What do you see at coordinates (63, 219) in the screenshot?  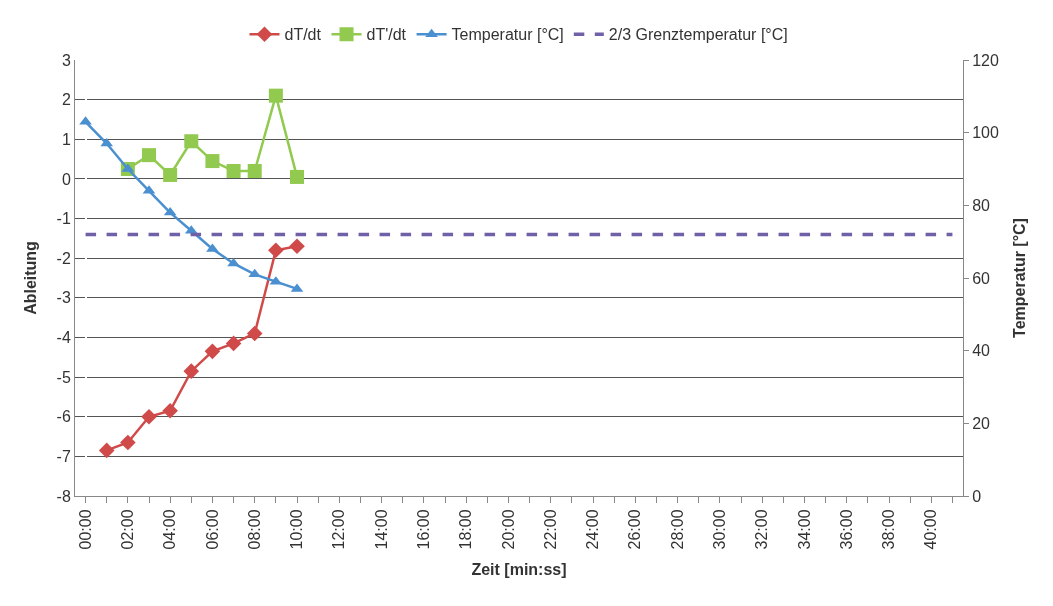 I see `y-tick-label: -1` at bounding box center [63, 219].